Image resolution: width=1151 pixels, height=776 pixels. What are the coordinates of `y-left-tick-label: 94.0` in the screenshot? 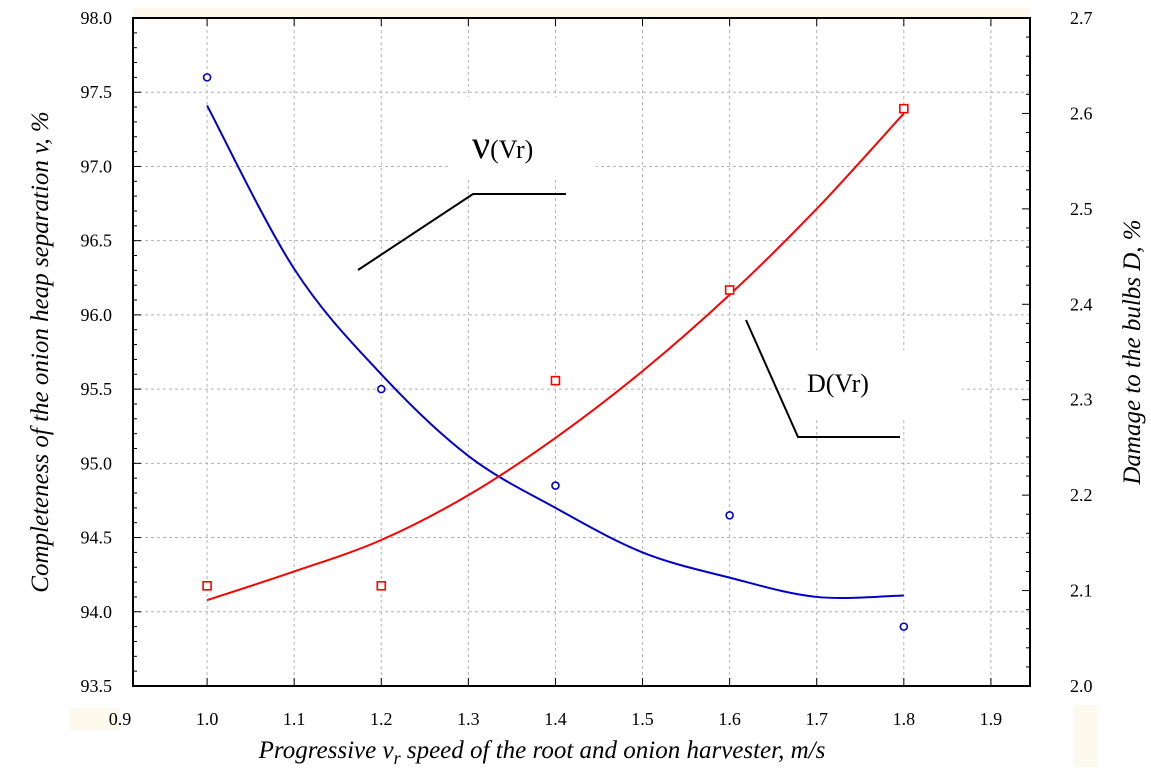 It's located at (97, 612).